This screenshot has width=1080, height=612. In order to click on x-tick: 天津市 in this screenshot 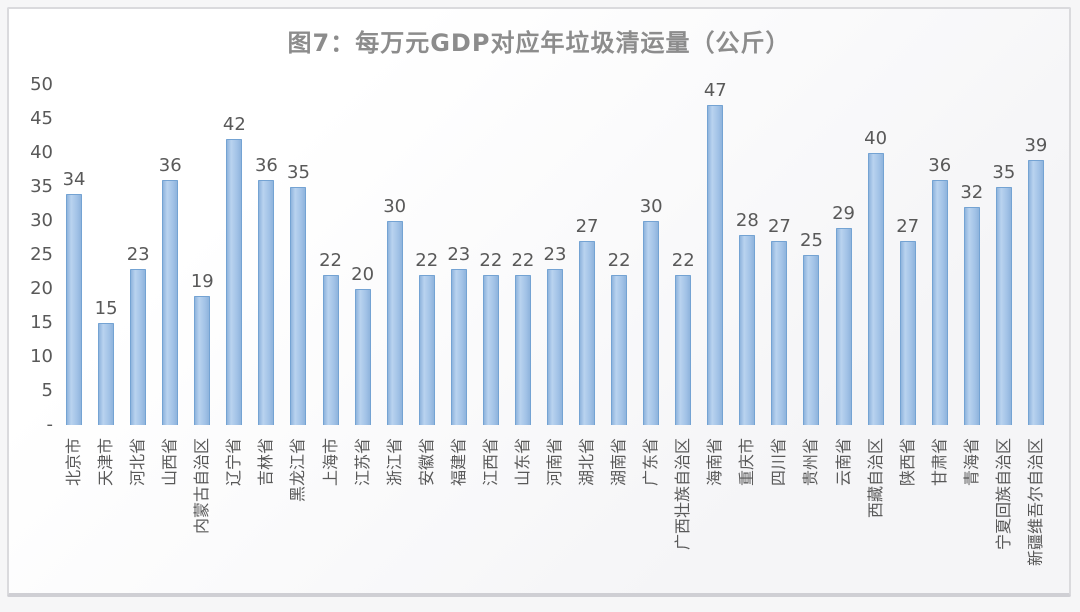, I will do `click(106, 513)`.